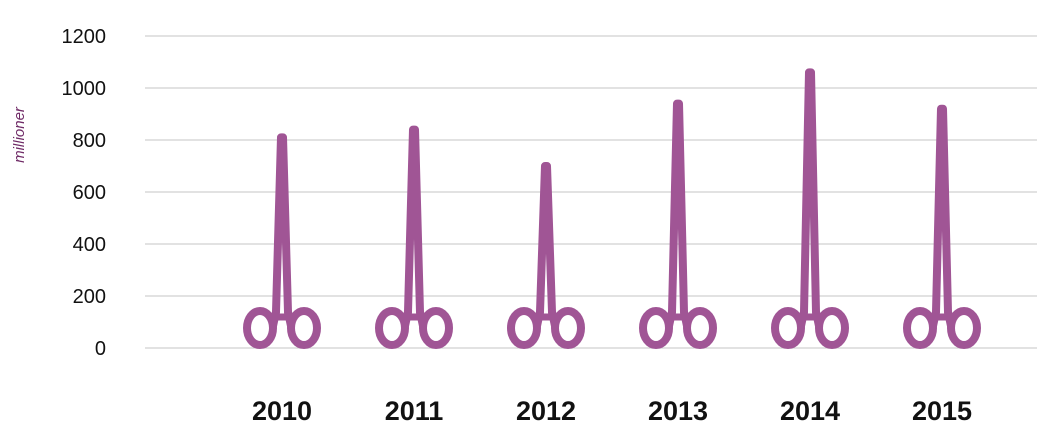 This screenshot has height=427, width=1037. What do you see at coordinates (84, 89) in the screenshot?
I see `y-tick-label: 1000` at bounding box center [84, 89].